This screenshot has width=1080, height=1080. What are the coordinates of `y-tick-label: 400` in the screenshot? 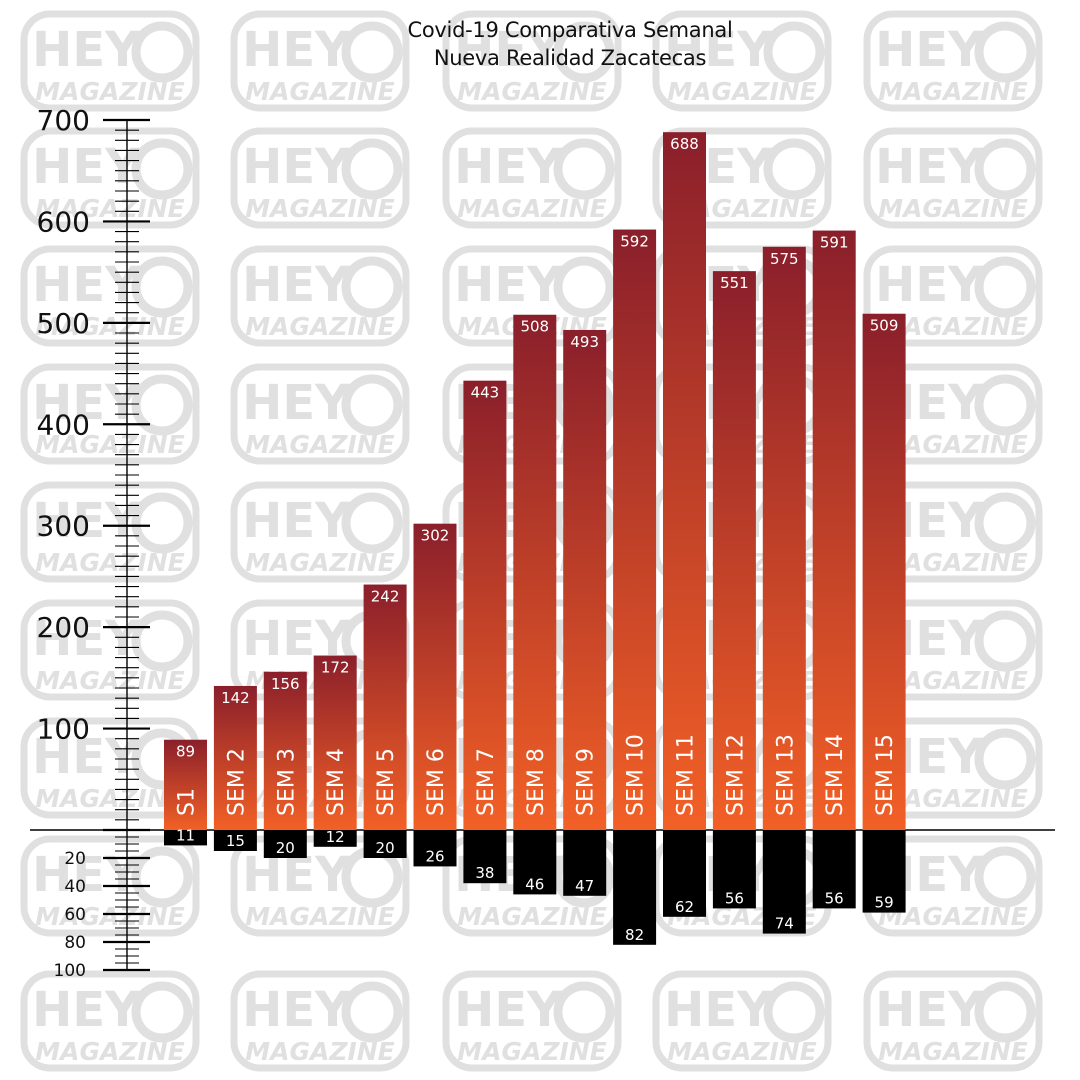 It's located at (63, 424).